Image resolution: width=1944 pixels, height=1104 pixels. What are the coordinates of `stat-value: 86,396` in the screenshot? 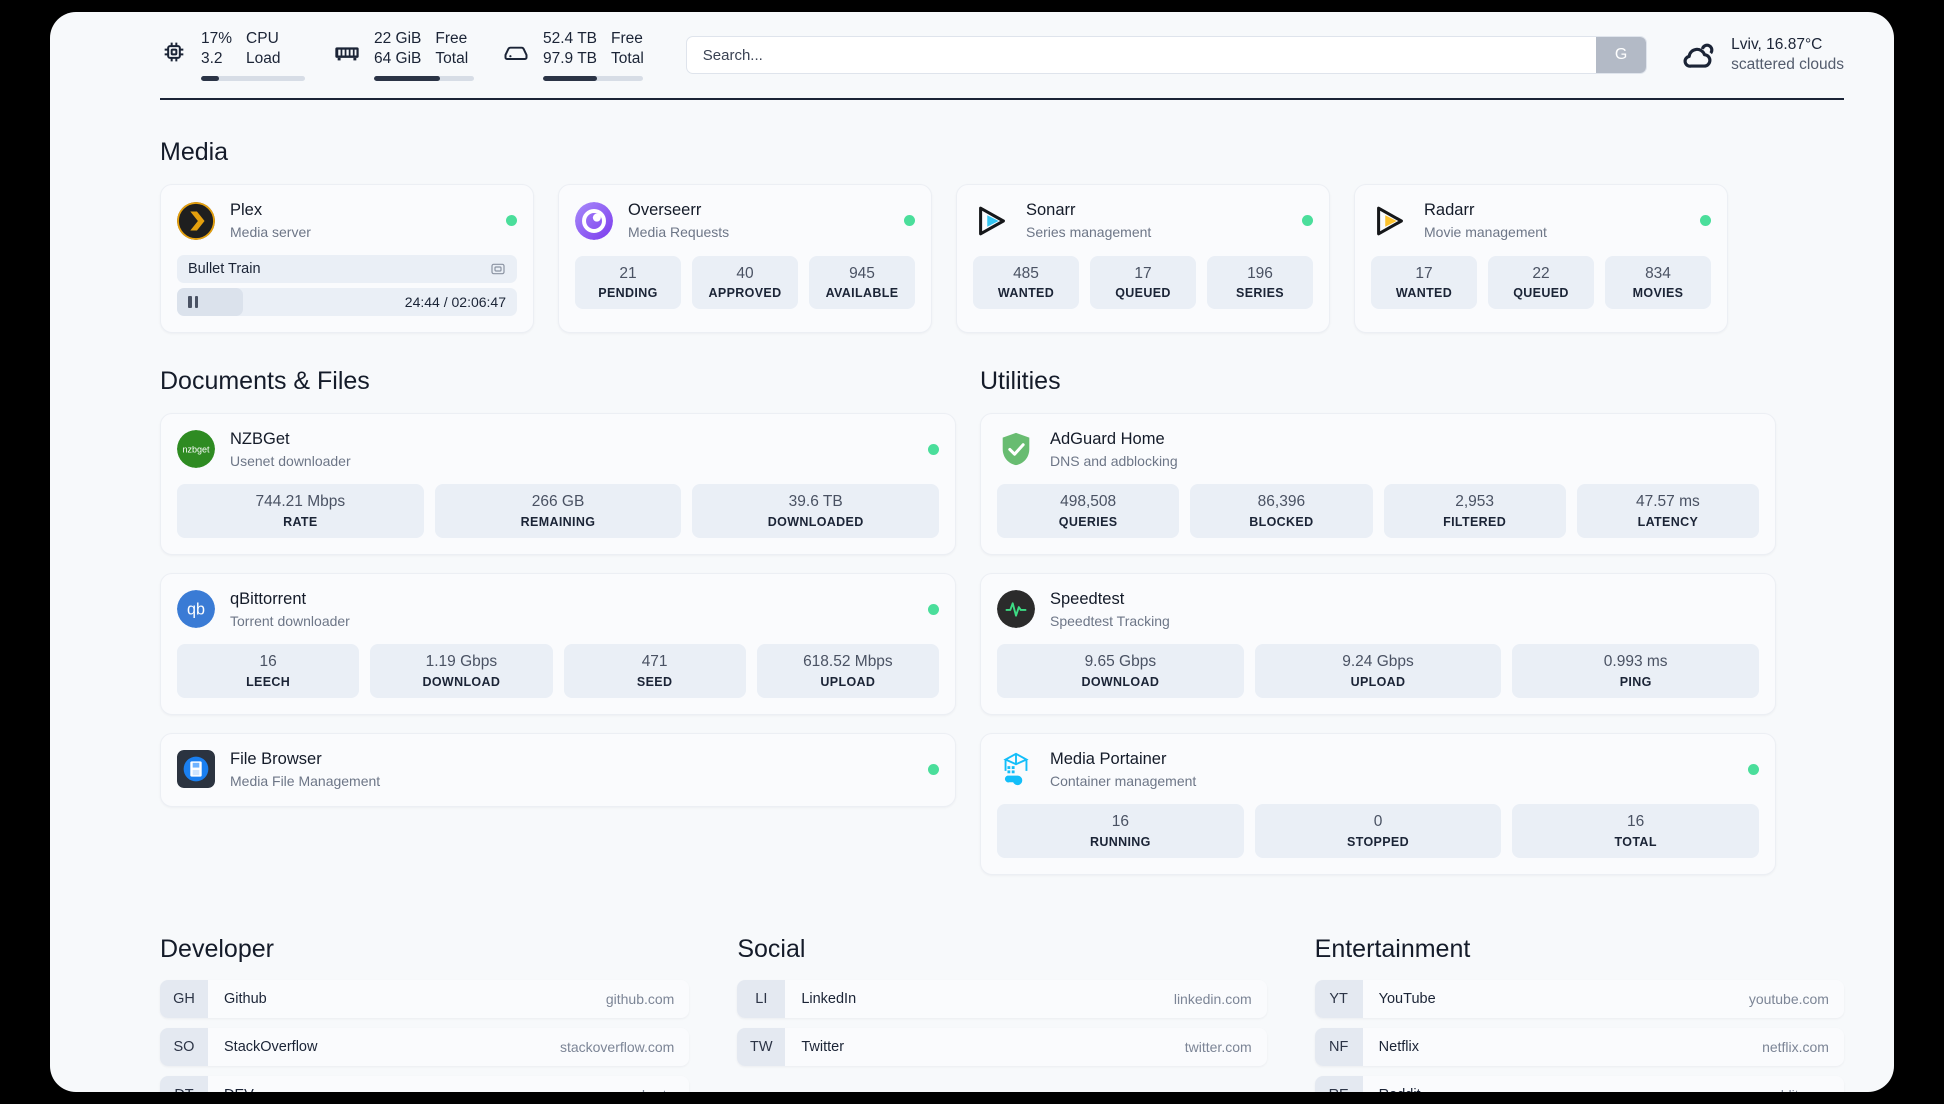 It's located at (1281, 502).